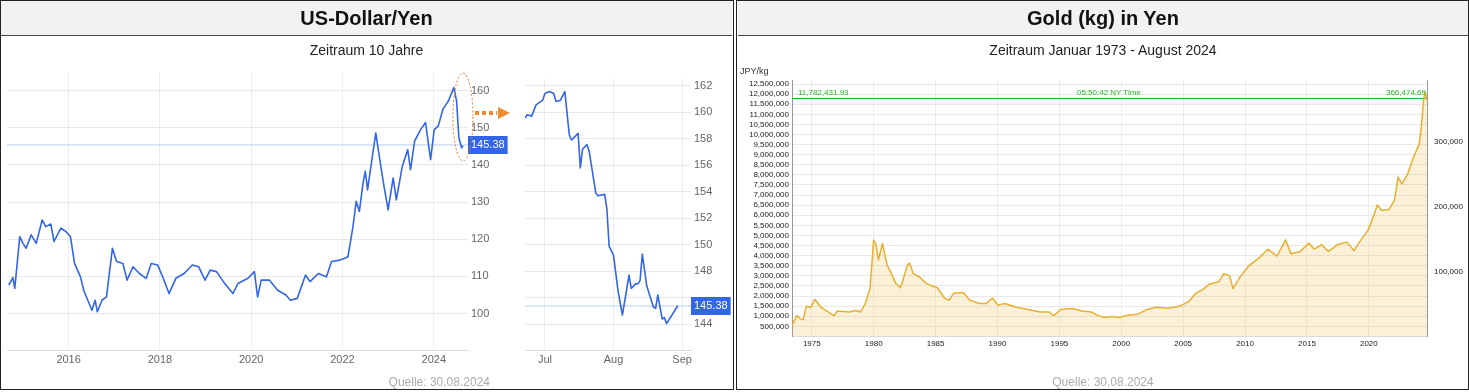 The width and height of the screenshot is (1469, 392). Describe the element at coordinates (771, 316) in the screenshot. I see `y-tick-label: 1,000,000` at that location.